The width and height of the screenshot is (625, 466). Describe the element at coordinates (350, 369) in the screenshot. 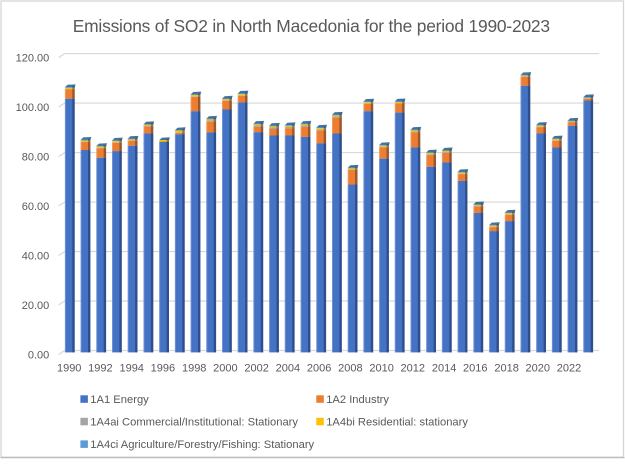

I see `svg-text: 2008` at that location.